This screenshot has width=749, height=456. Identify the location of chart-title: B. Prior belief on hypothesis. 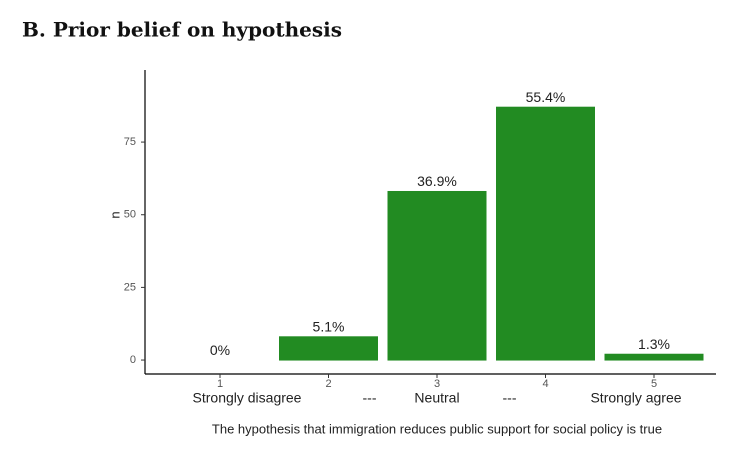
(182, 30).